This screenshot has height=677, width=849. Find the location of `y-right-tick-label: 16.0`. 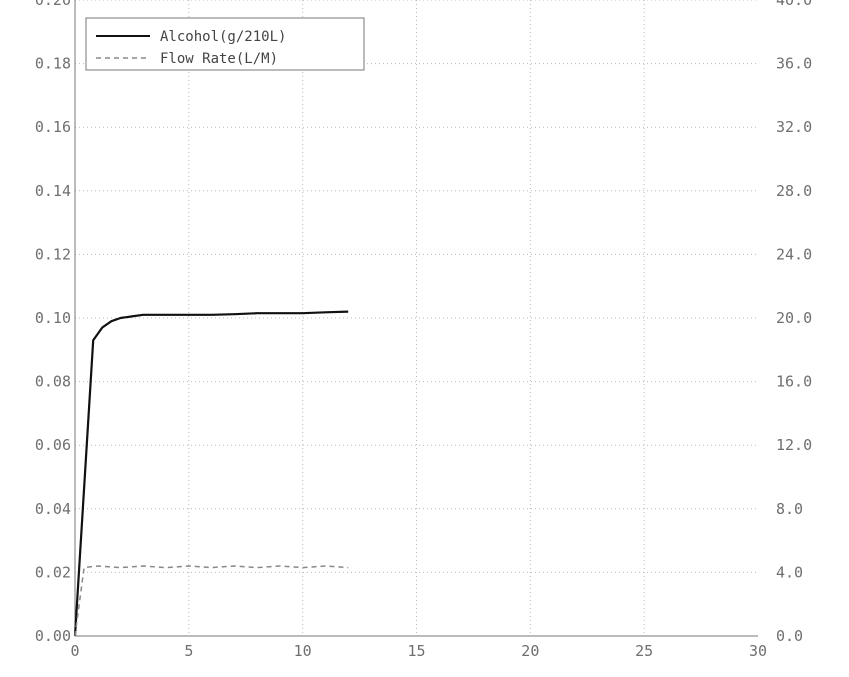

y-right-tick-label: 16.0 is located at coordinates (794, 382).